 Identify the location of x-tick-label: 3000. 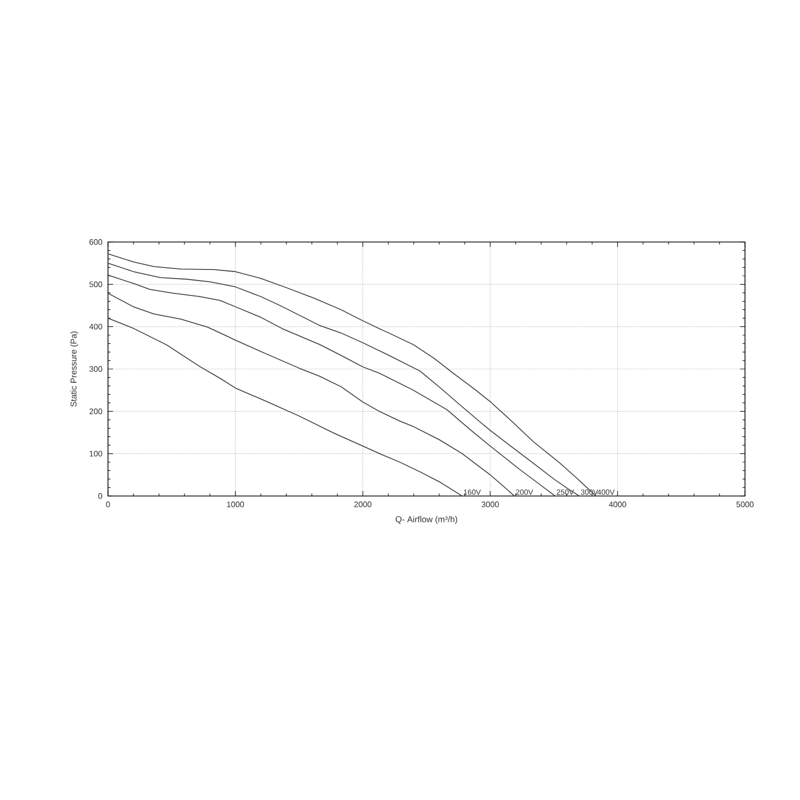
(490, 505).